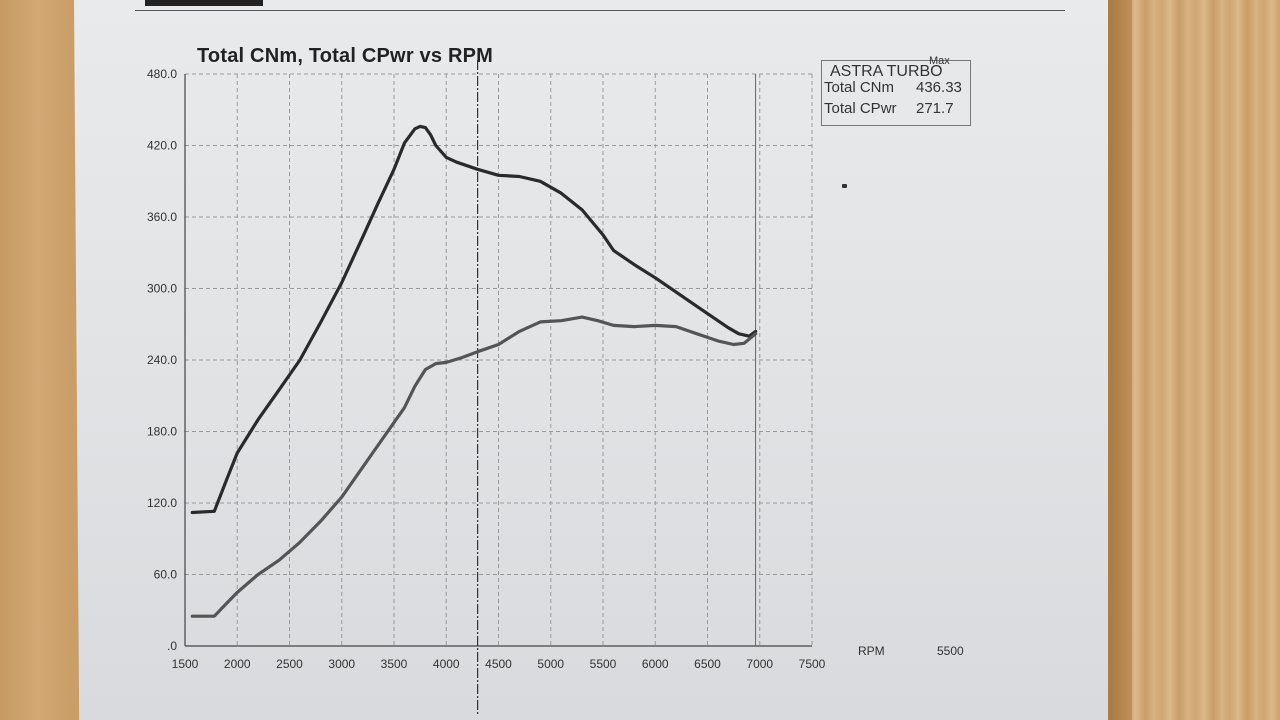  Describe the element at coordinates (859, 87) in the screenshot. I see `legend-name-torque: Total CNm` at that location.